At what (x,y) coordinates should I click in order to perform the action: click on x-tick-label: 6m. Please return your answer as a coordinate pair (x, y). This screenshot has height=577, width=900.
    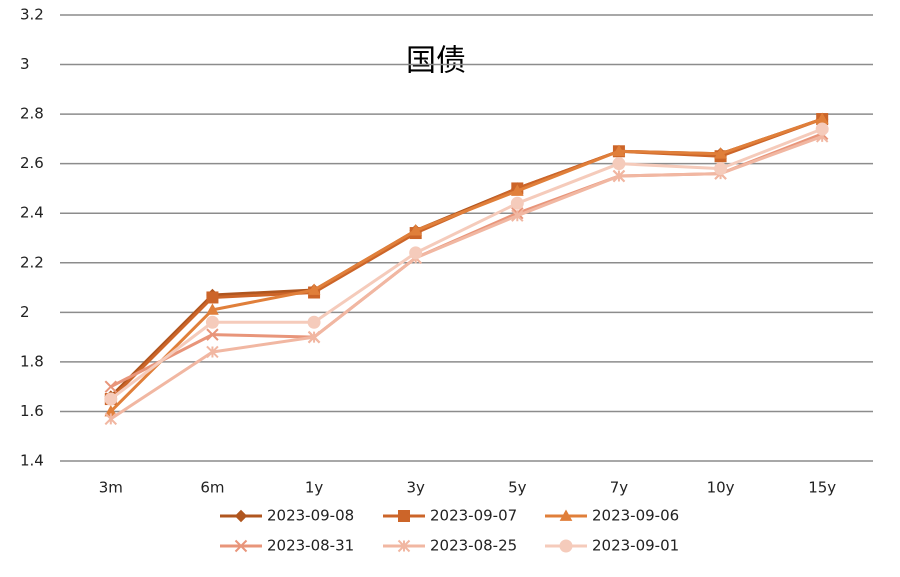
    Looking at the image, I should click on (212, 488).